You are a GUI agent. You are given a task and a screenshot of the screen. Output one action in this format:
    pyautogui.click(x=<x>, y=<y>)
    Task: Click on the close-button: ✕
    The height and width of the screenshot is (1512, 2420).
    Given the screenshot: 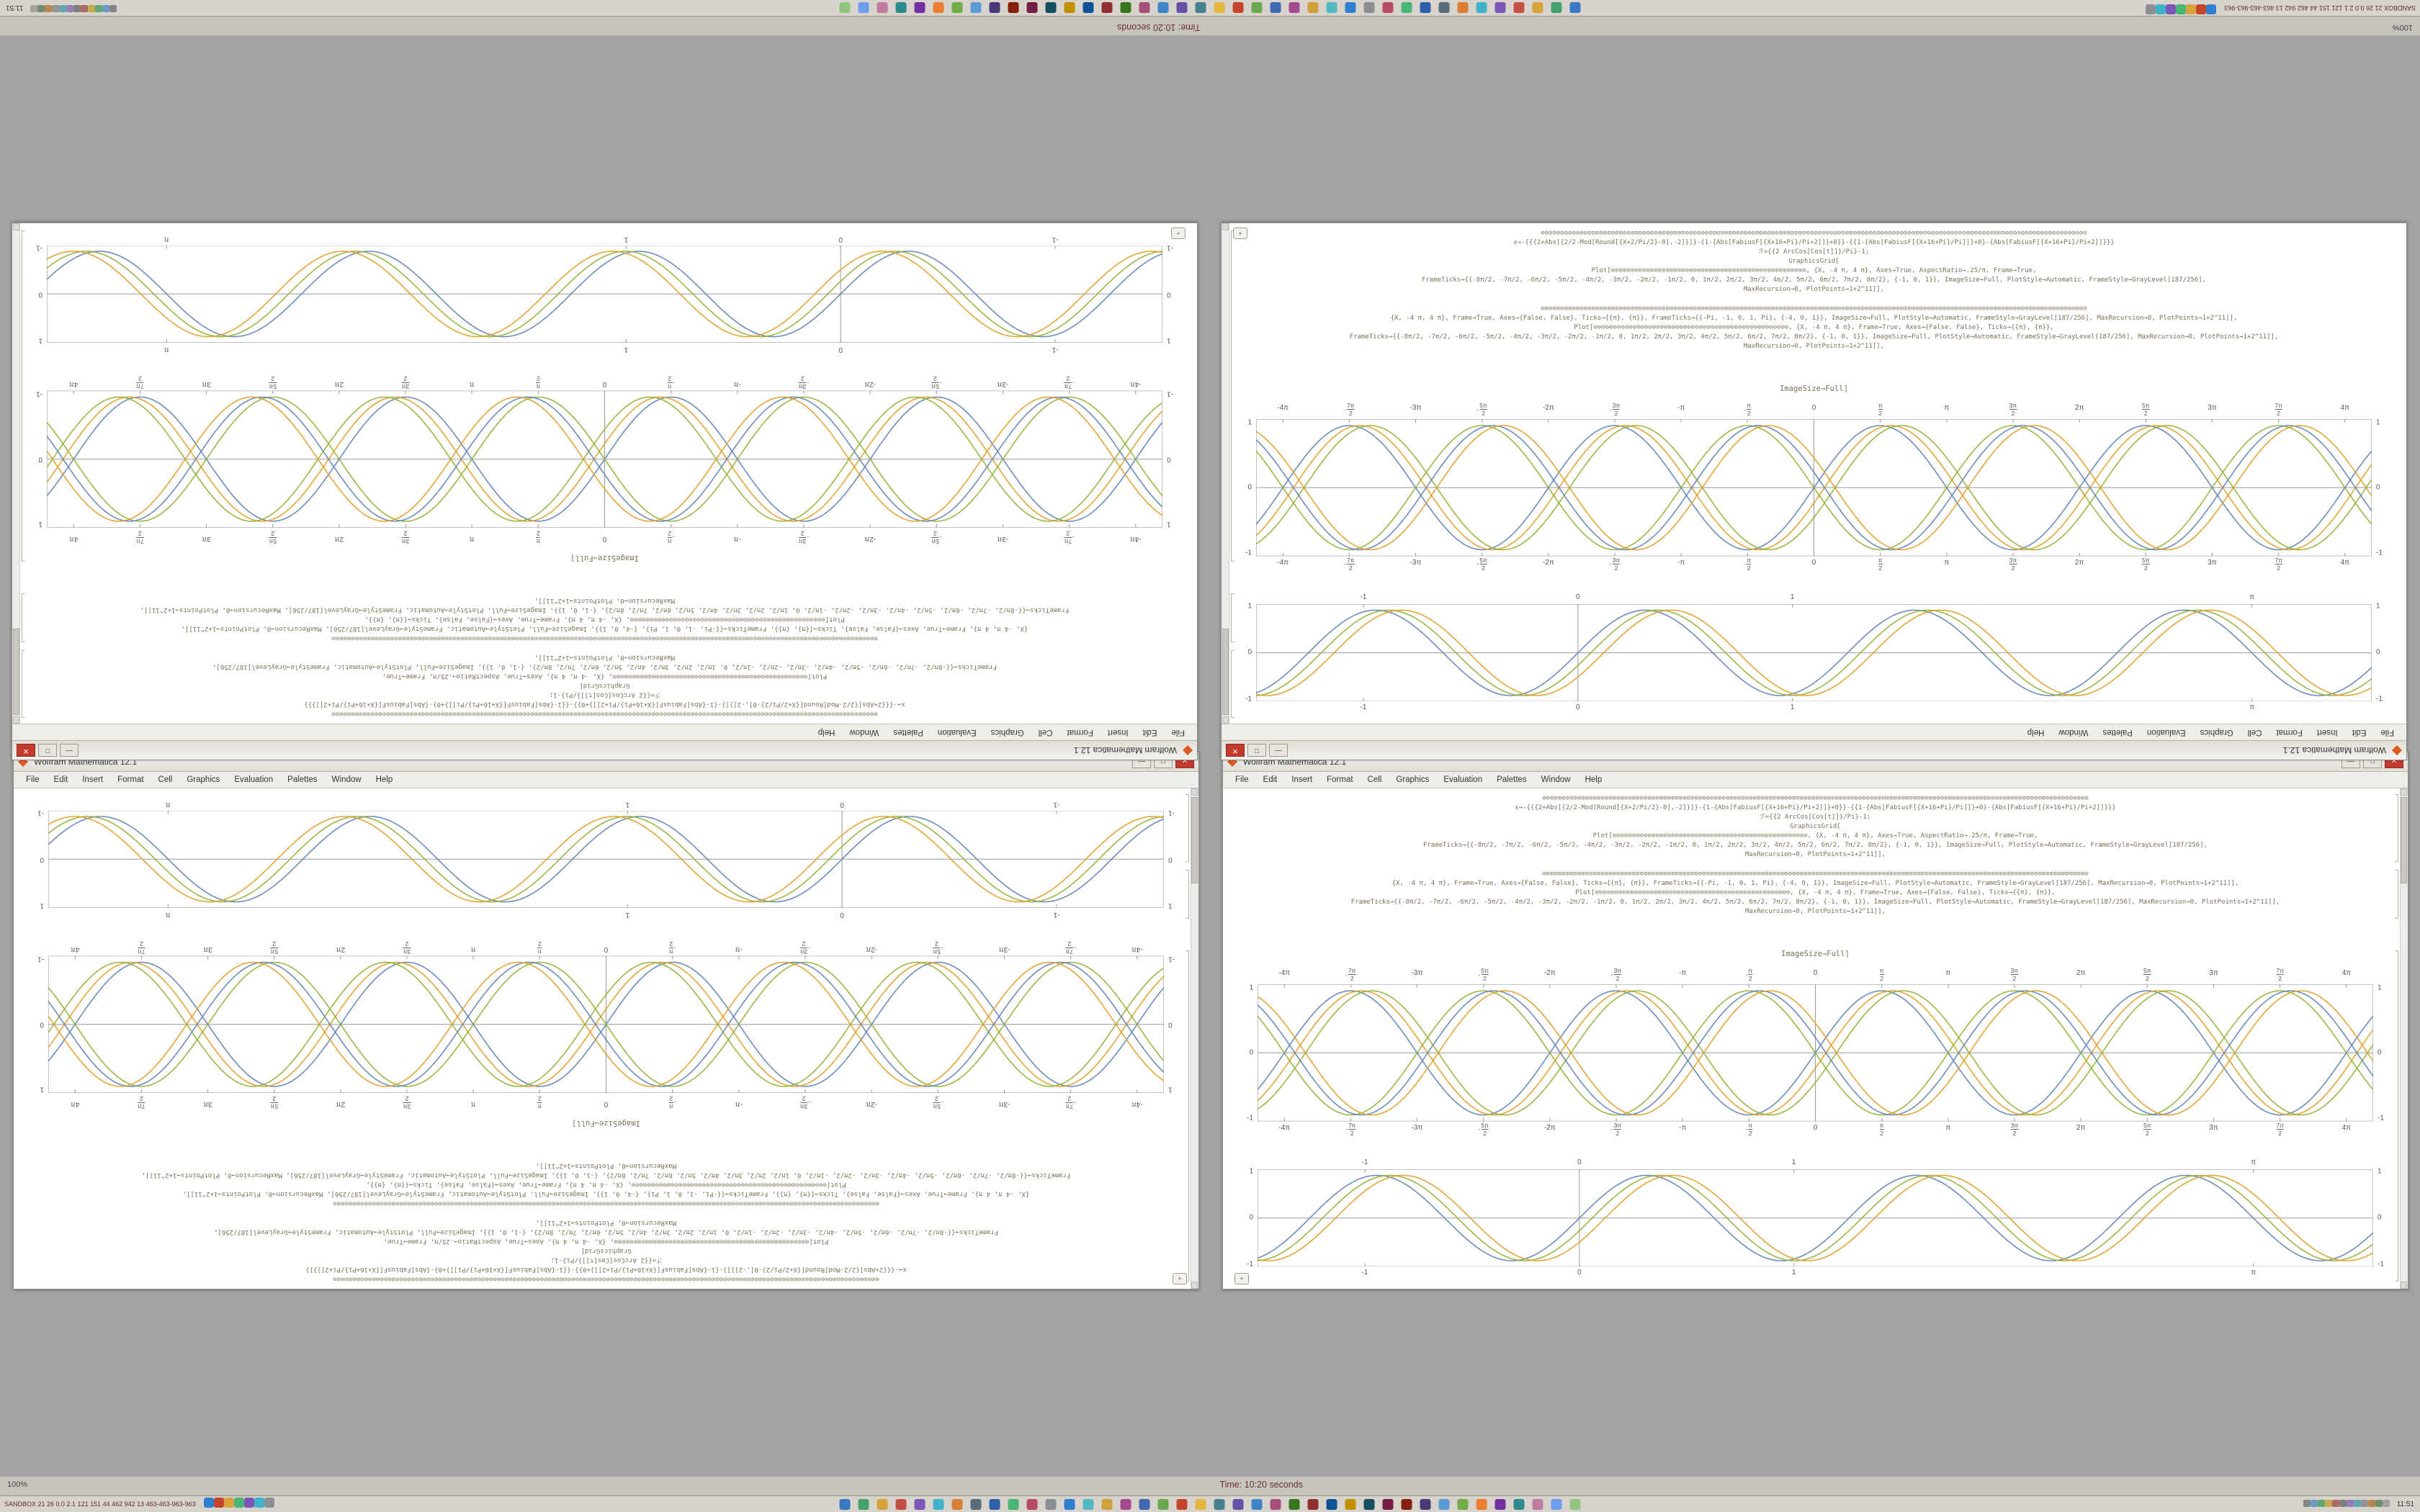 What is the action you would take?
    pyautogui.click(x=26, y=750)
    